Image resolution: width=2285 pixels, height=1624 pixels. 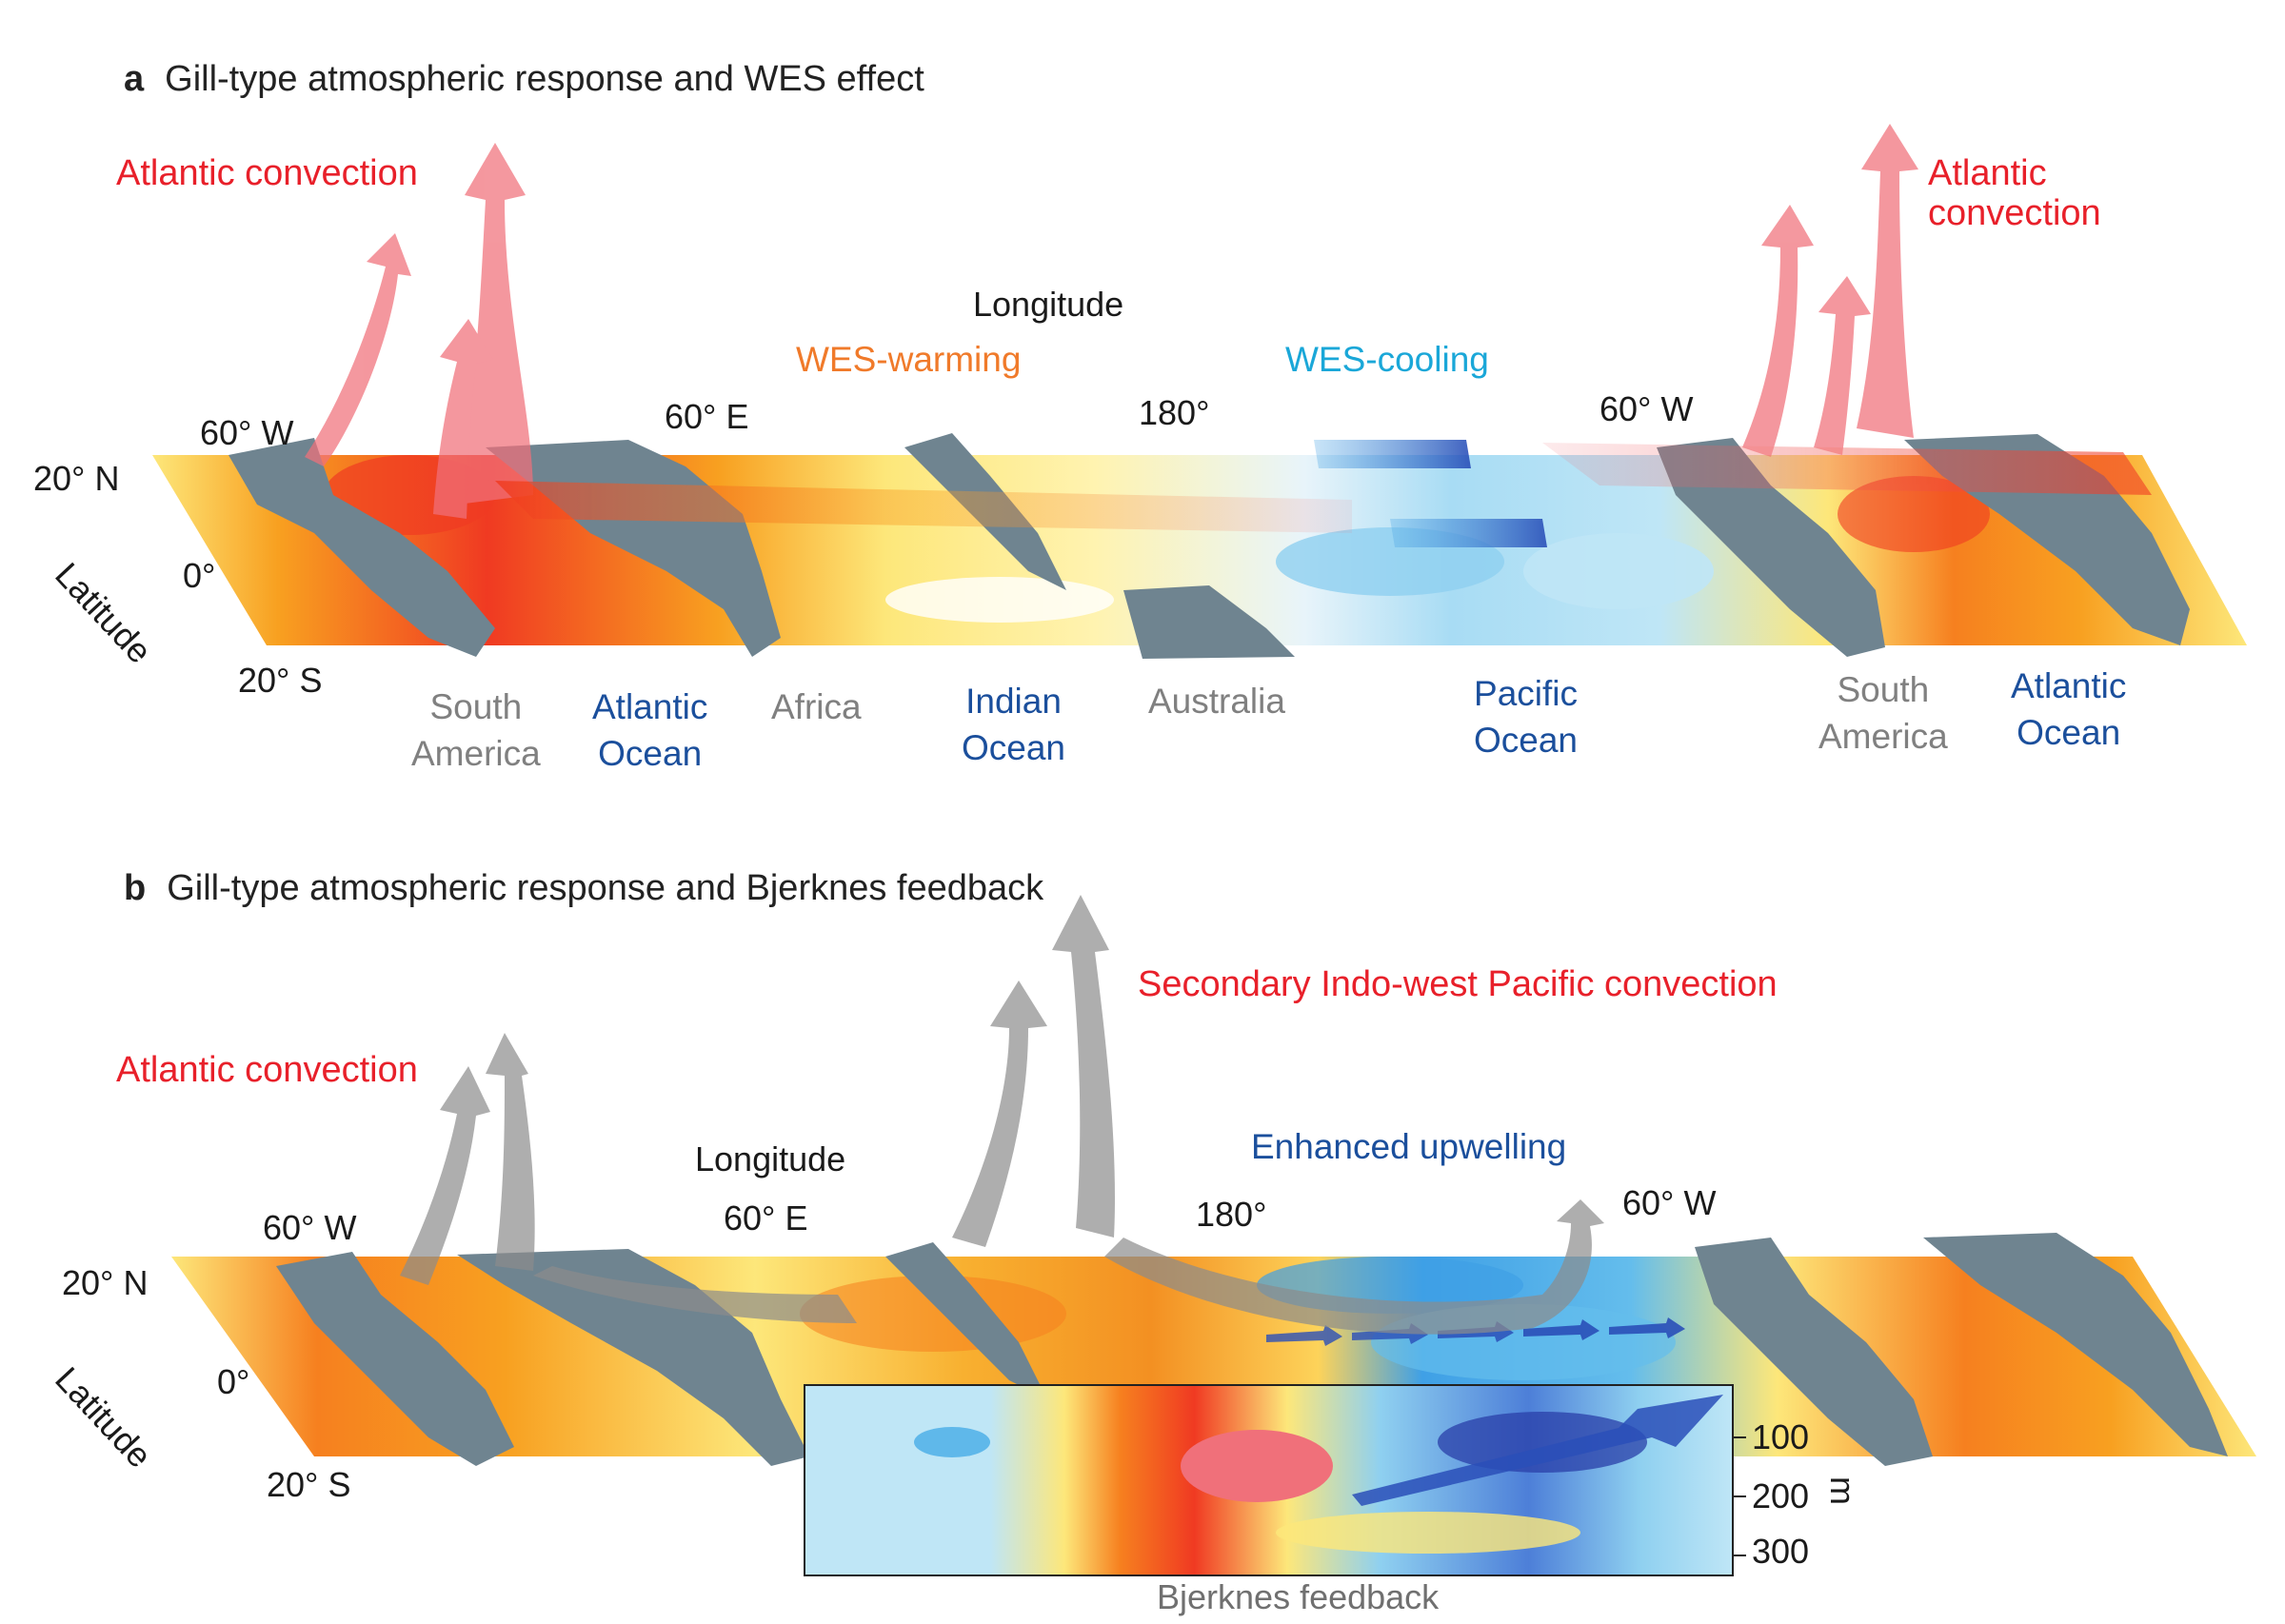 I want to click on panel-a-arrow-right-tall, so click(x=1887, y=281).